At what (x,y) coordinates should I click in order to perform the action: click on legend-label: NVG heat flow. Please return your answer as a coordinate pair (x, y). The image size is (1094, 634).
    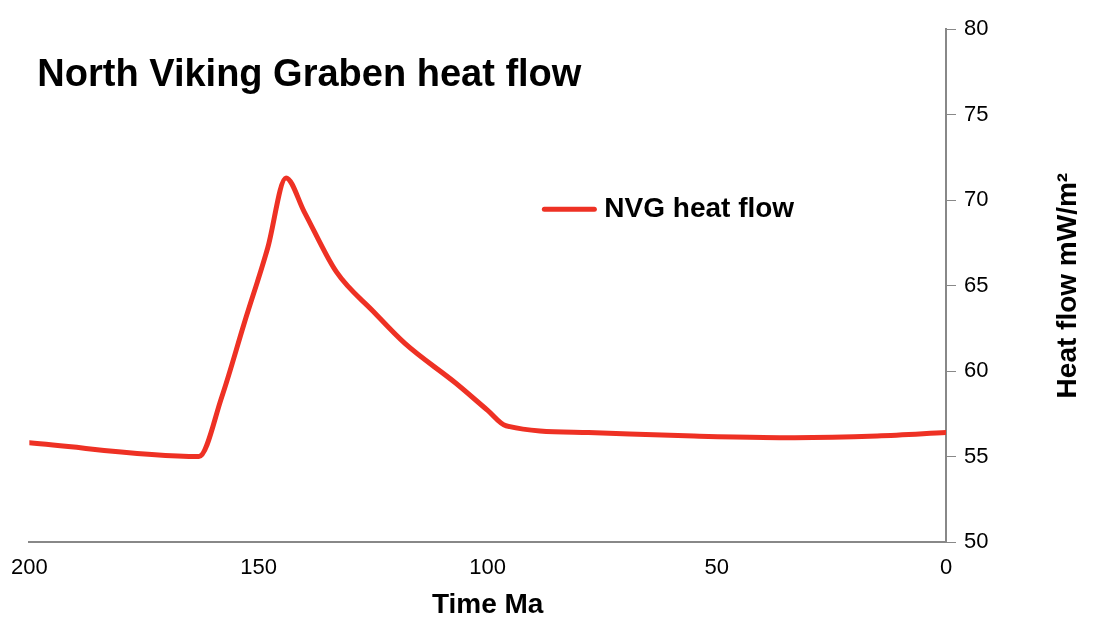
    Looking at the image, I should click on (699, 207).